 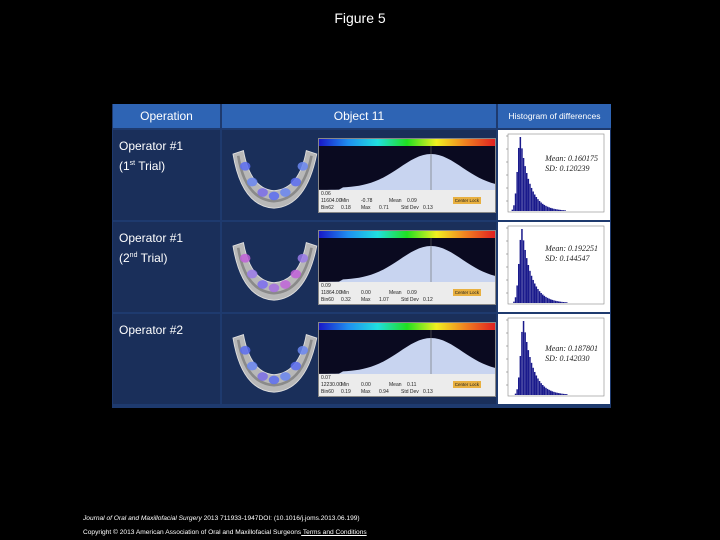 I want to click on operator-name: Operator #2, so click(x=151, y=330).